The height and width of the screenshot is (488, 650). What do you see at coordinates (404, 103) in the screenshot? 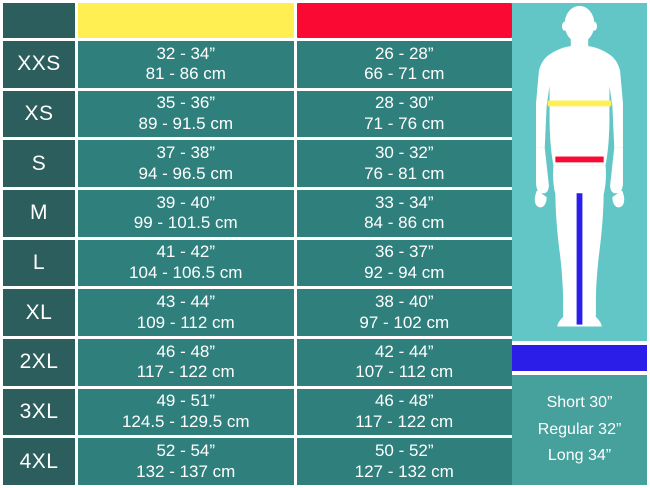
I see `value-inches: 28 - 30”` at bounding box center [404, 103].